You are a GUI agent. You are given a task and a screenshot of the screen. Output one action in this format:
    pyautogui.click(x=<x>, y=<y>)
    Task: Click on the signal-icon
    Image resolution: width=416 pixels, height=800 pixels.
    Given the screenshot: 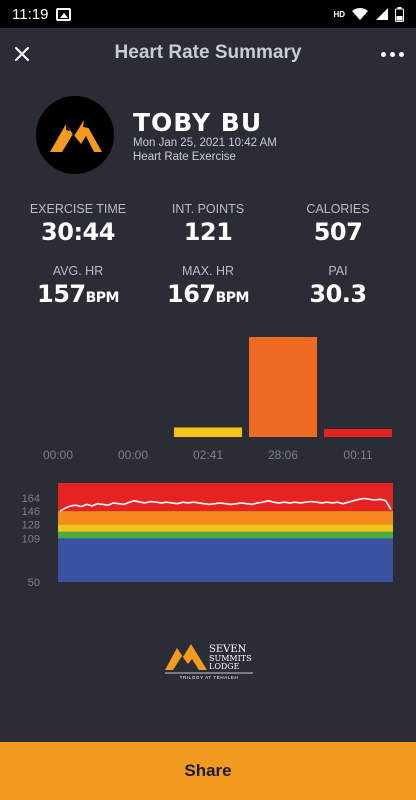 What is the action you would take?
    pyautogui.click(x=382, y=14)
    